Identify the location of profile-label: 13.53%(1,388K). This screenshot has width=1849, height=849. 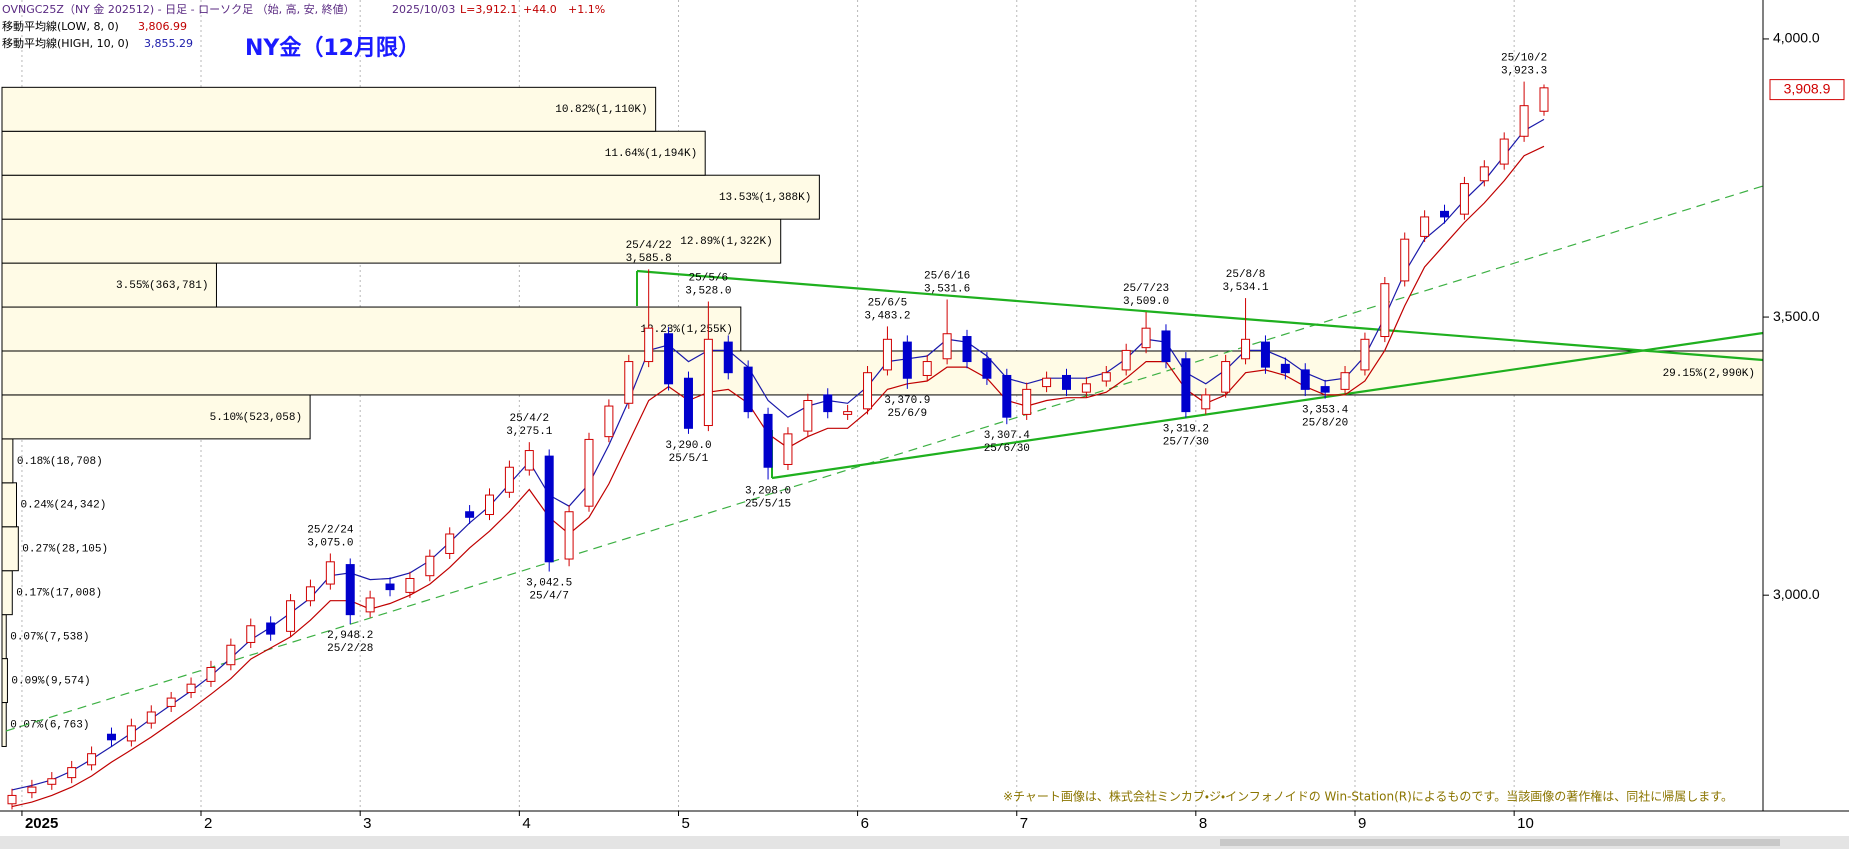
(765, 198).